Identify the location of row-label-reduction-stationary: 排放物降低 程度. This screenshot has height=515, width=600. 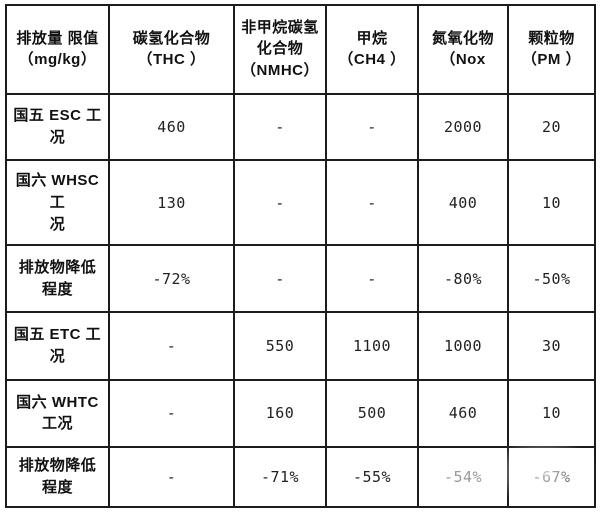
(57, 278).